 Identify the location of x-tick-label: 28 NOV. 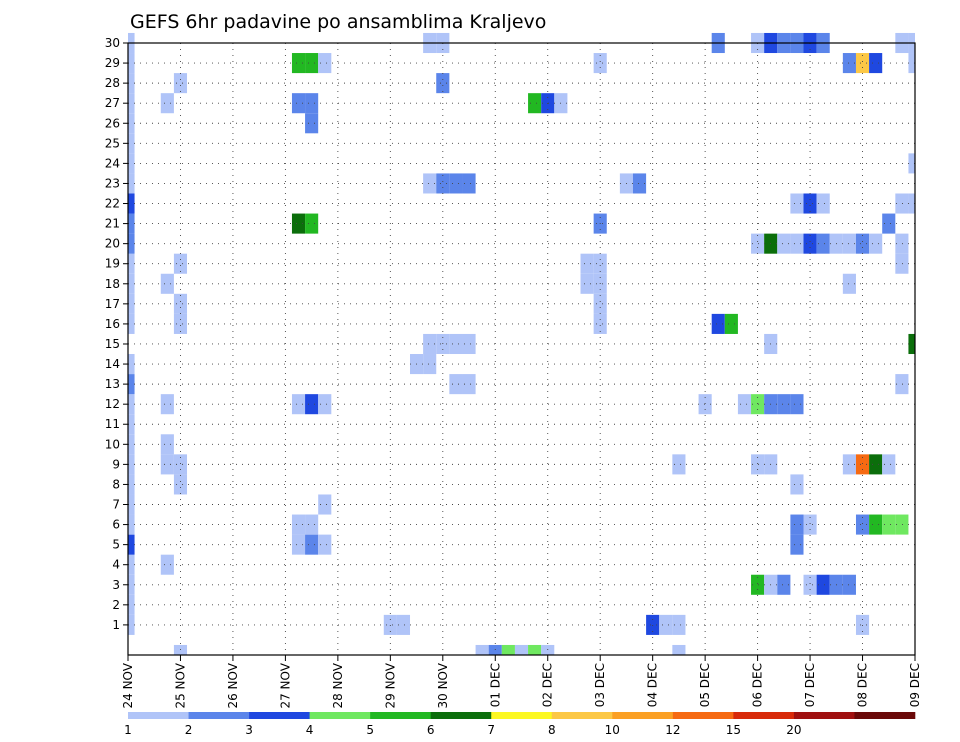
(338, 685).